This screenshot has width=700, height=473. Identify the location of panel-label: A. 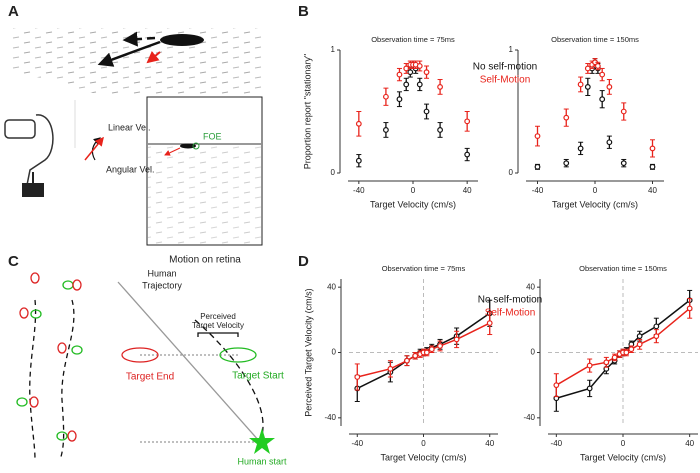
(13, 11).